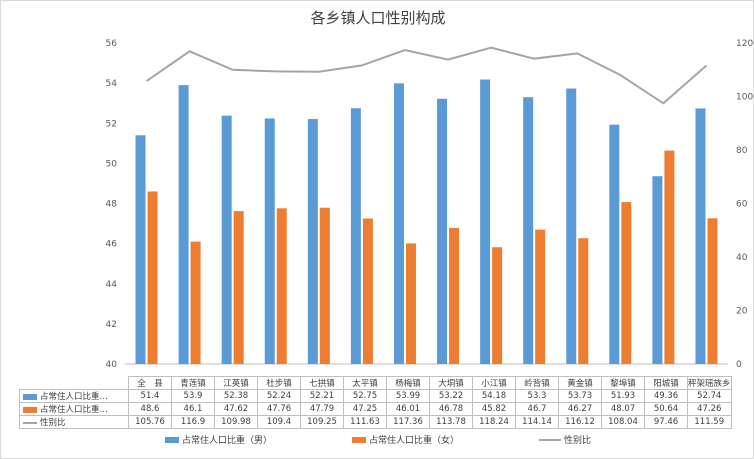 This screenshot has height=459, width=754. What do you see at coordinates (451, 383) in the screenshot?
I see `table-category: 大垌镇` at bounding box center [451, 383].